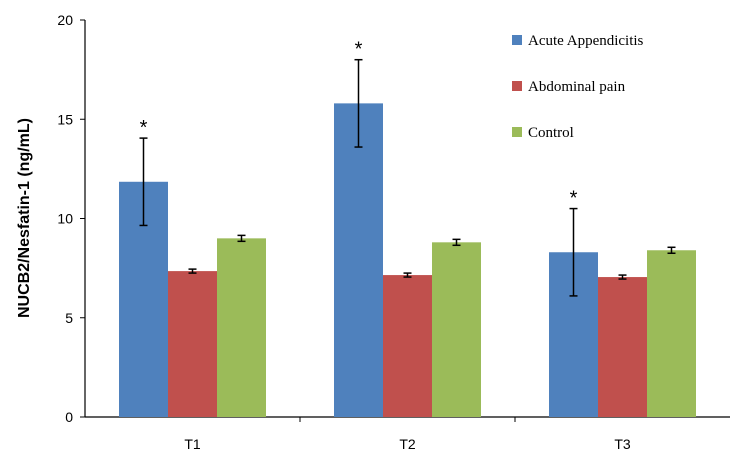 Image resolution: width=736 pixels, height=453 pixels. Describe the element at coordinates (24, 218) in the screenshot. I see `y-axis-title: NUCB2/Nesfatin-1 (ng/mL)` at that location.